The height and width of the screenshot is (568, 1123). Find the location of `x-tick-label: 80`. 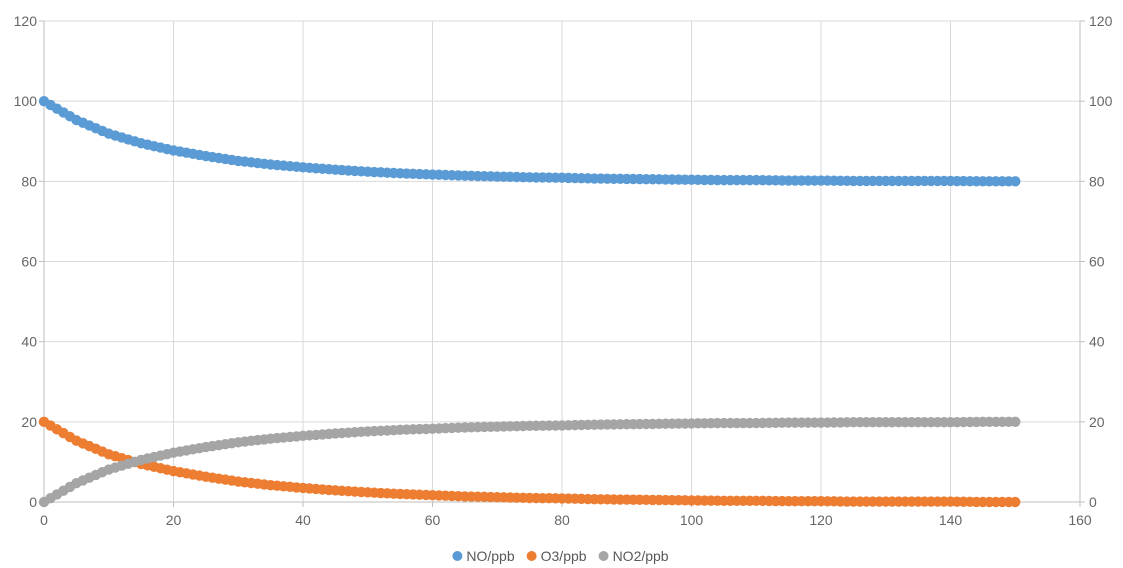

x-tick-label: 80 is located at coordinates (562, 520).